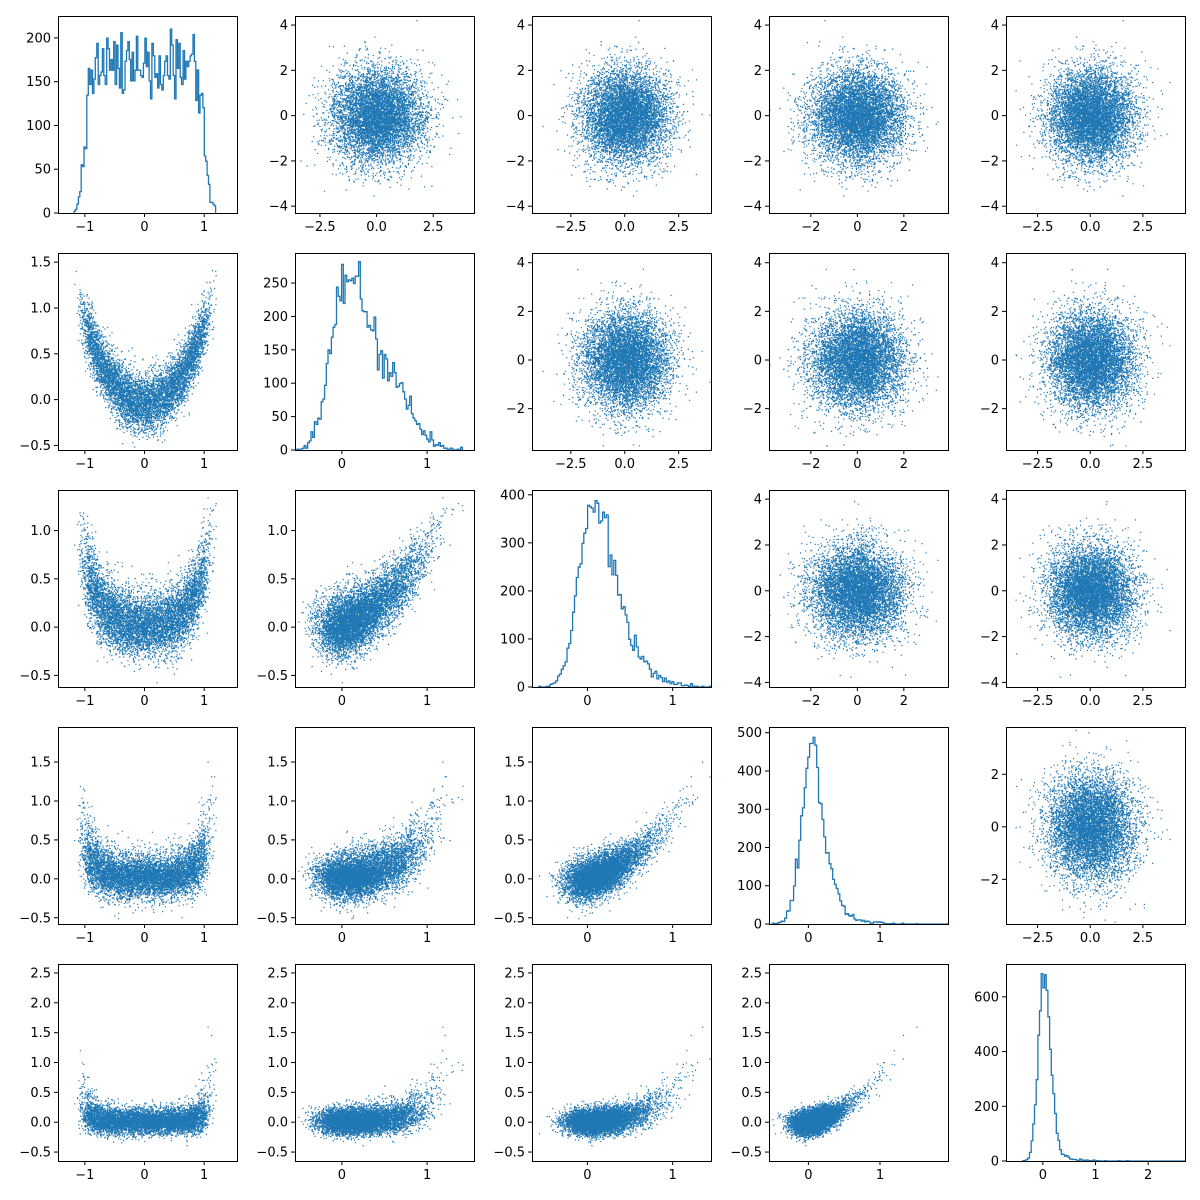 The width and height of the screenshot is (1200, 1200). I want to click on x-tick-label: −1, so click(84, 938).